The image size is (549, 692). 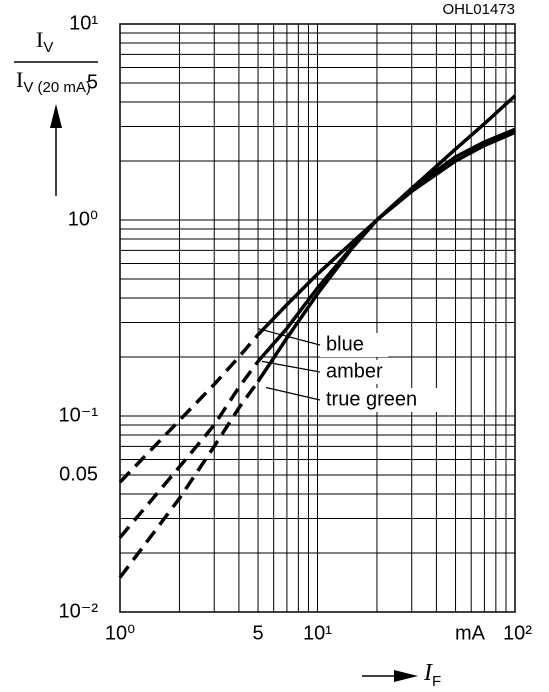 I want to click on x-tick-label: 10¹, so click(x=317, y=633).